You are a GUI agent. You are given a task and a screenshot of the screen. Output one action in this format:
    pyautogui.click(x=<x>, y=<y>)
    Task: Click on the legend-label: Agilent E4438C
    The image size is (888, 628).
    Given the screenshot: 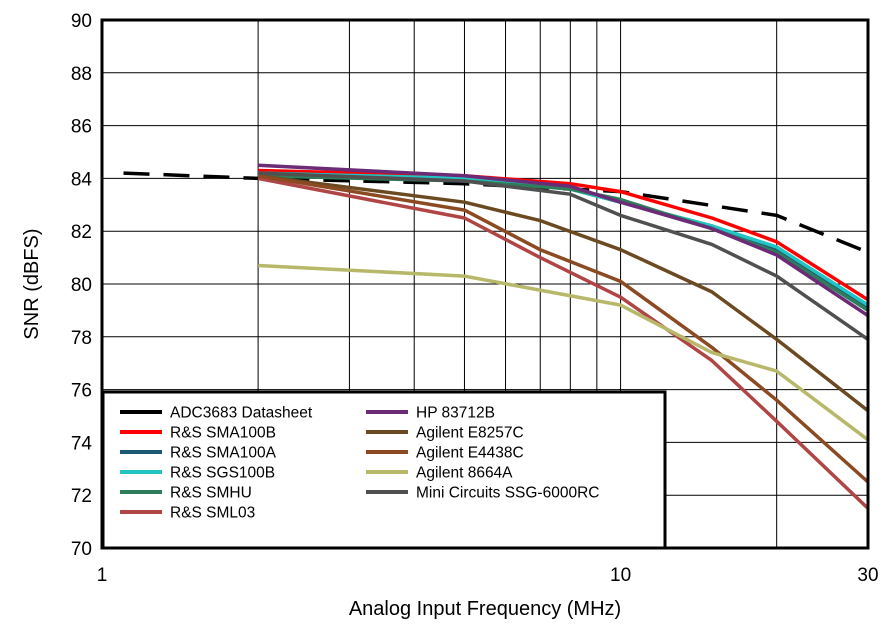 What is the action you would take?
    pyautogui.click(x=470, y=453)
    